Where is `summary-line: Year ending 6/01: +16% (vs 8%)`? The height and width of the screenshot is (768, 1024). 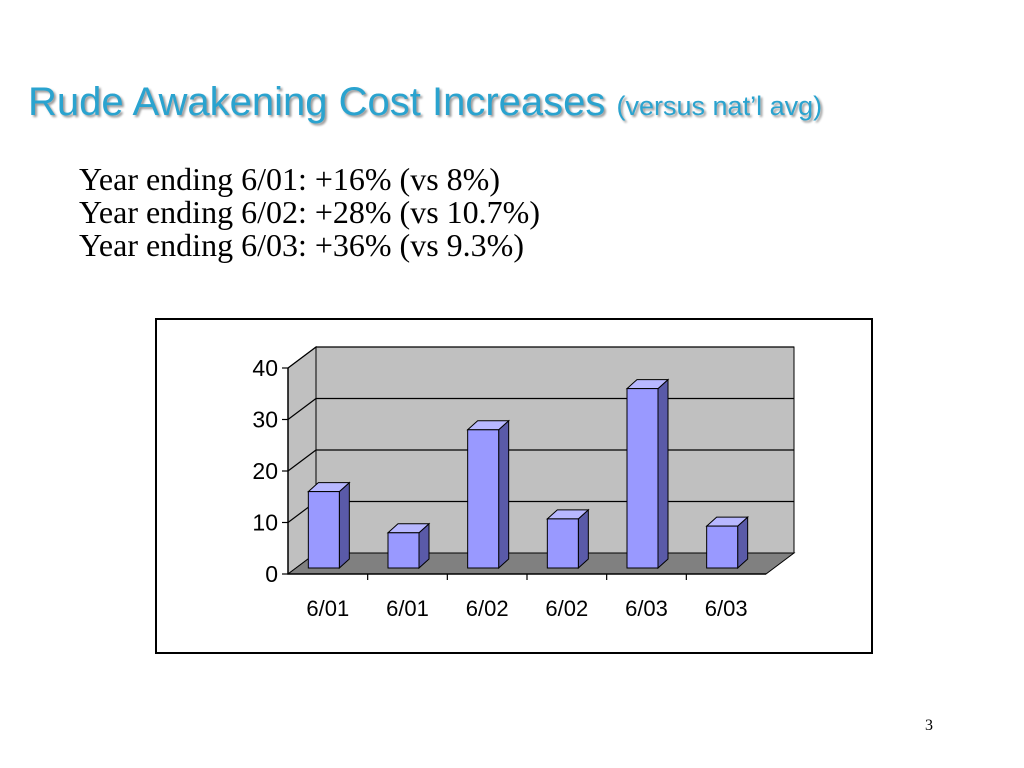
summary-line: Year ending 6/01: +16% (vs 8%) is located at coordinates (289, 179).